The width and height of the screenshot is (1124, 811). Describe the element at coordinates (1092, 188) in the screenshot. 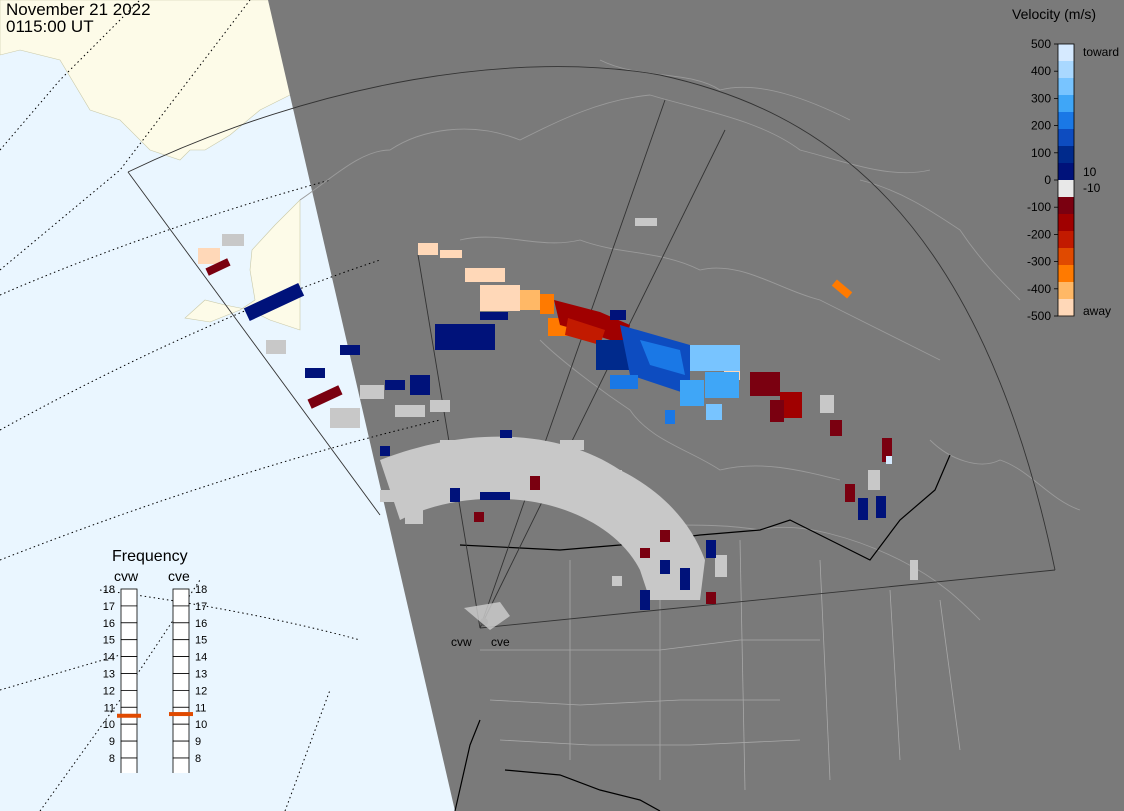

I see `colorbar-label-neg: -10` at that location.